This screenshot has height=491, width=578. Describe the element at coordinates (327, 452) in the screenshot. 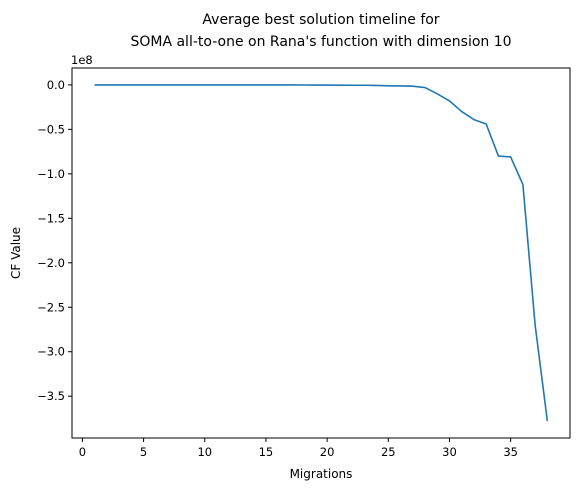

I see `x-tick-label: 20` at that location.